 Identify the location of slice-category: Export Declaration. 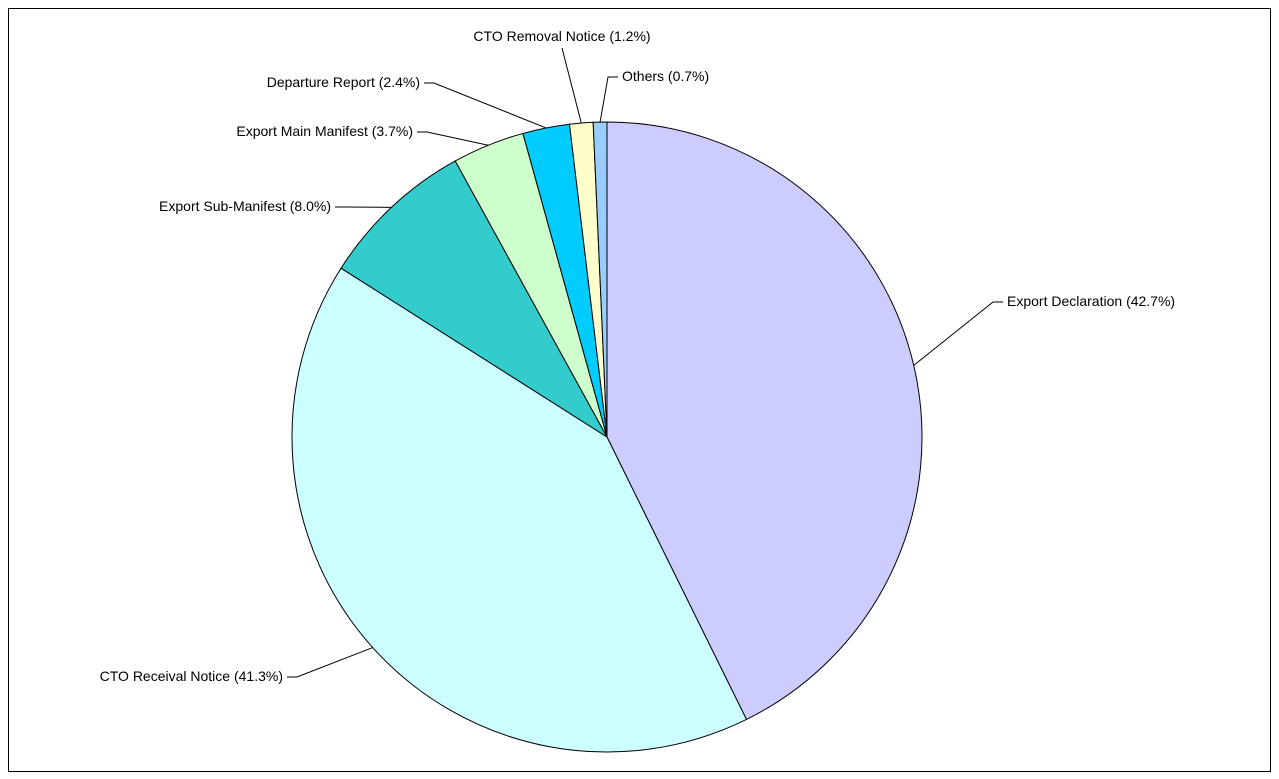
(1064, 301).